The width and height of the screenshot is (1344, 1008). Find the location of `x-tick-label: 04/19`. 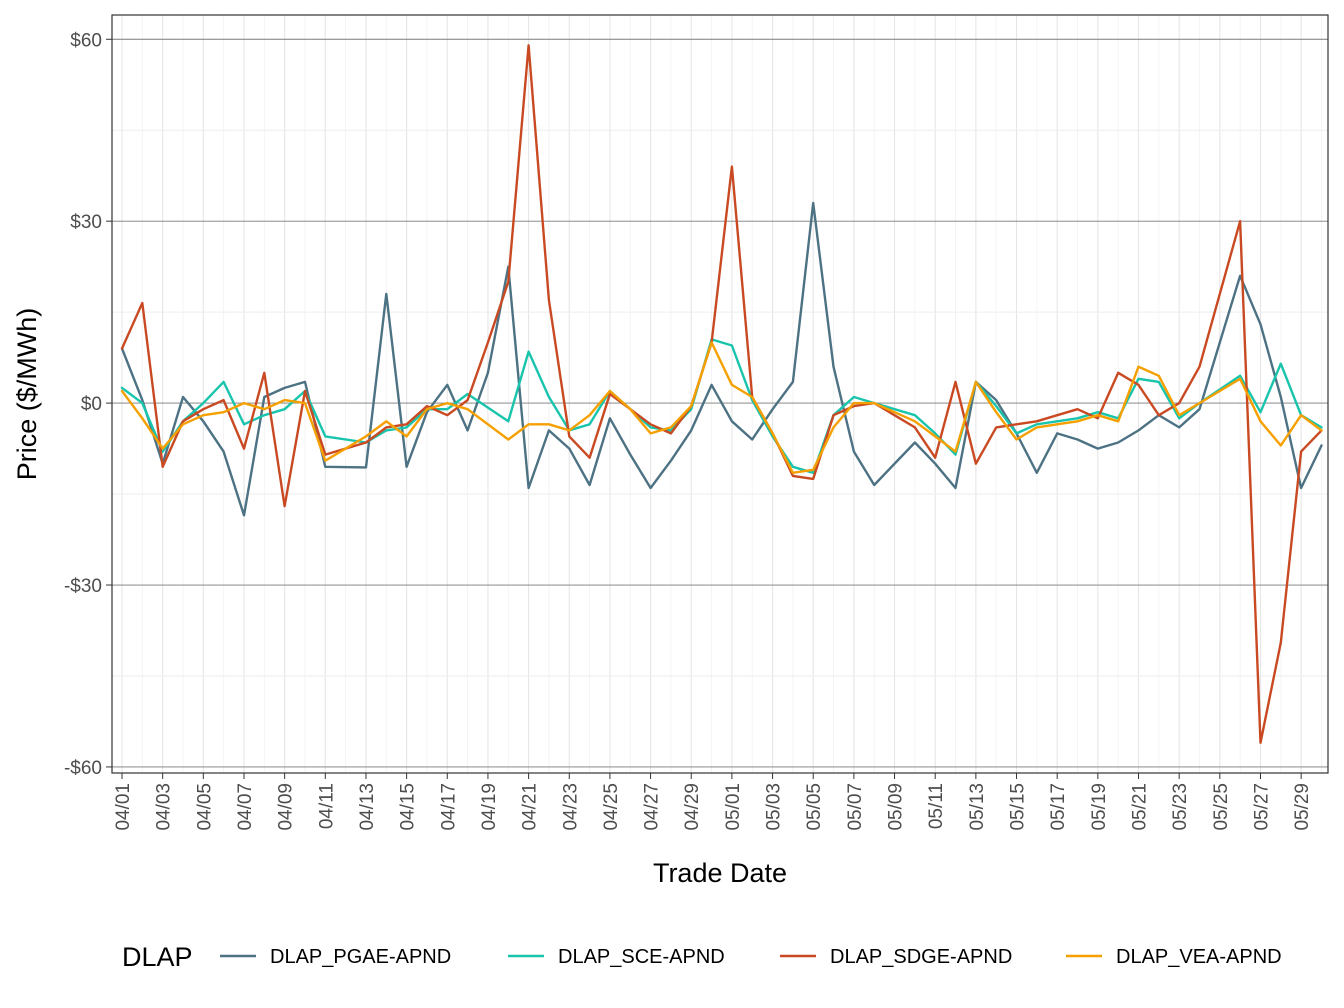

x-tick-label: 04/19 is located at coordinates (489, 807).